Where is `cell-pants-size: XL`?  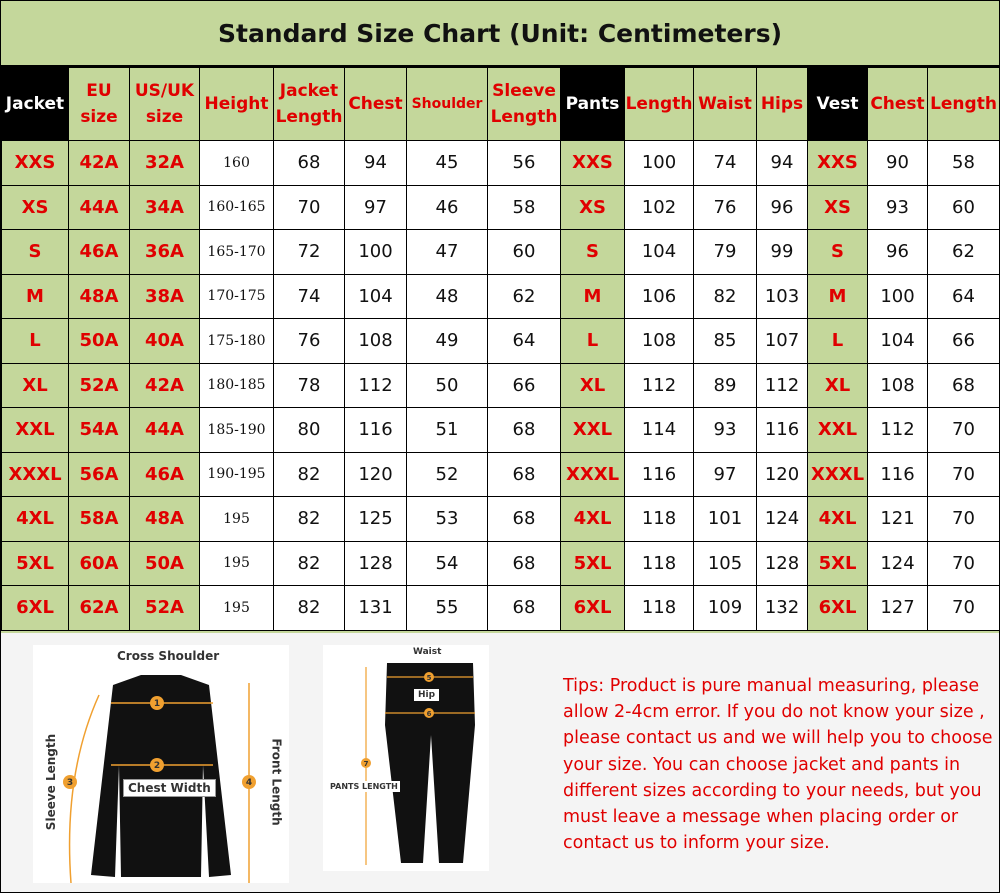 cell-pants-size: XL is located at coordinates (592, 385).